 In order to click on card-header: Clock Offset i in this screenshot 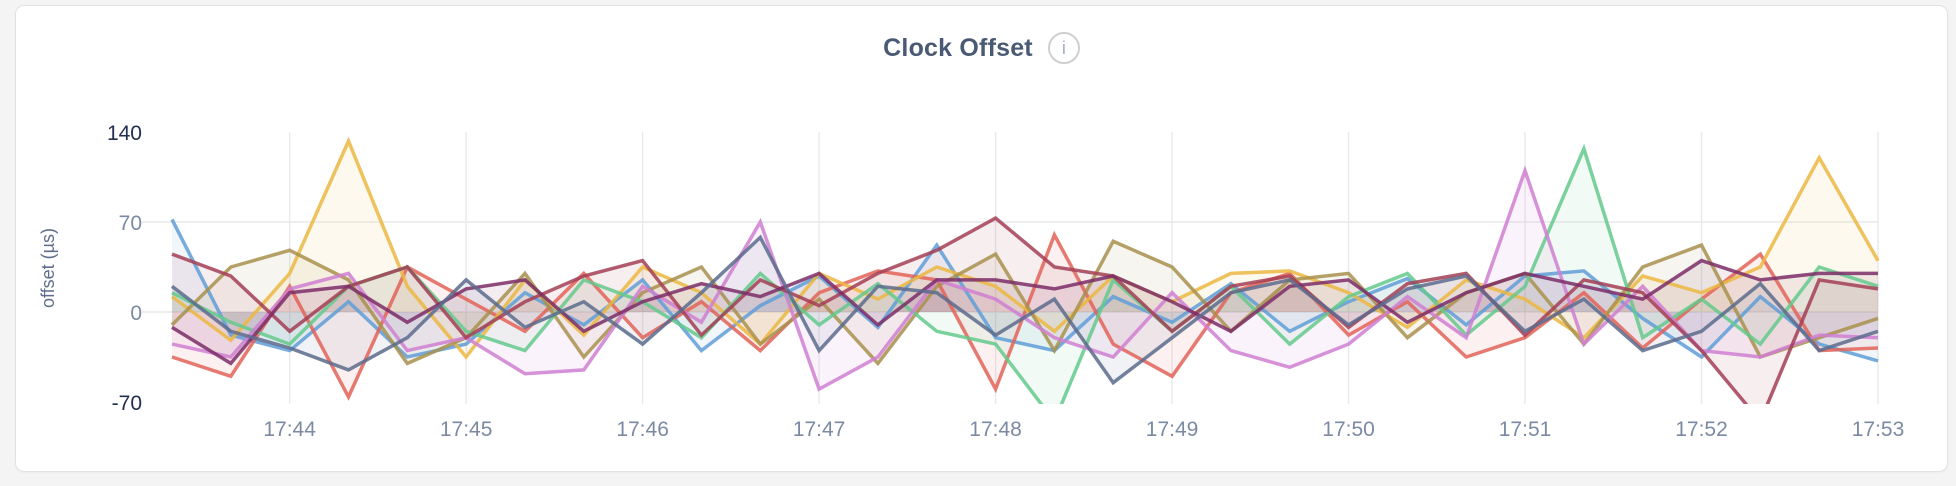, I will do `click(981, 48)`.